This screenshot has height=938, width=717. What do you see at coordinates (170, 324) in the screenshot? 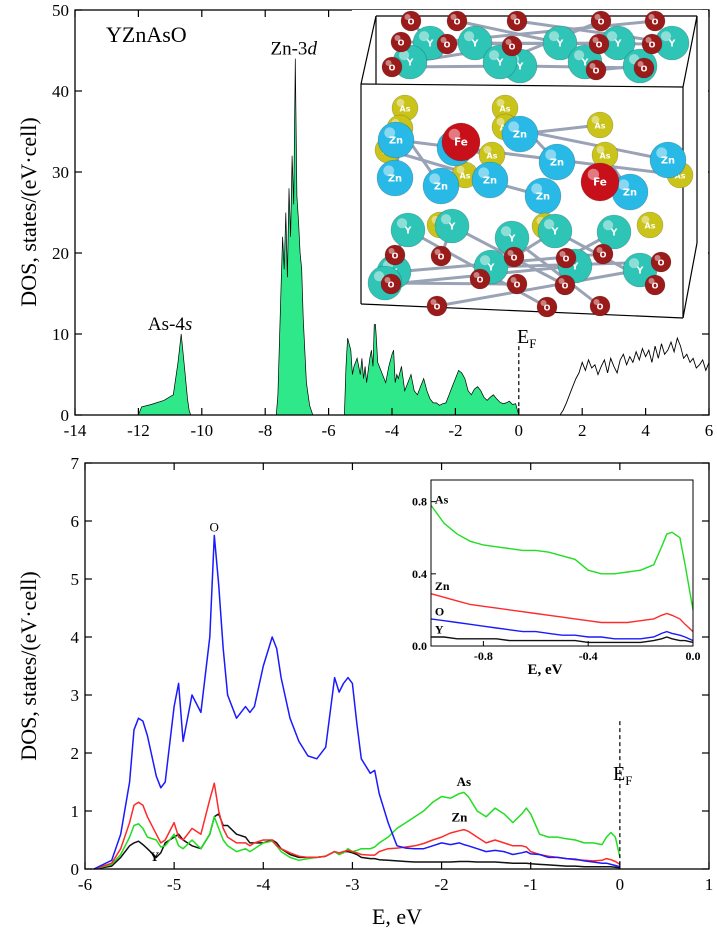
I see `top-annotation: As-4s` at bounding box center [170, 324].